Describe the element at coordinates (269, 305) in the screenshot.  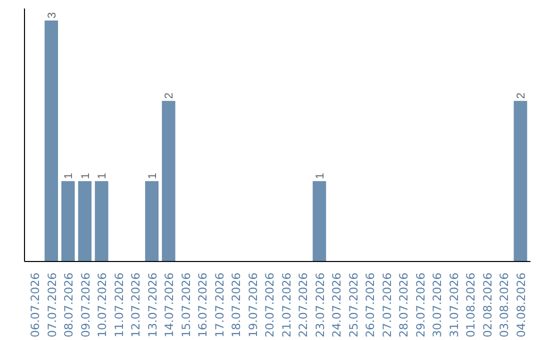
I see `x-tick-label: 20.07.2026` at that location.